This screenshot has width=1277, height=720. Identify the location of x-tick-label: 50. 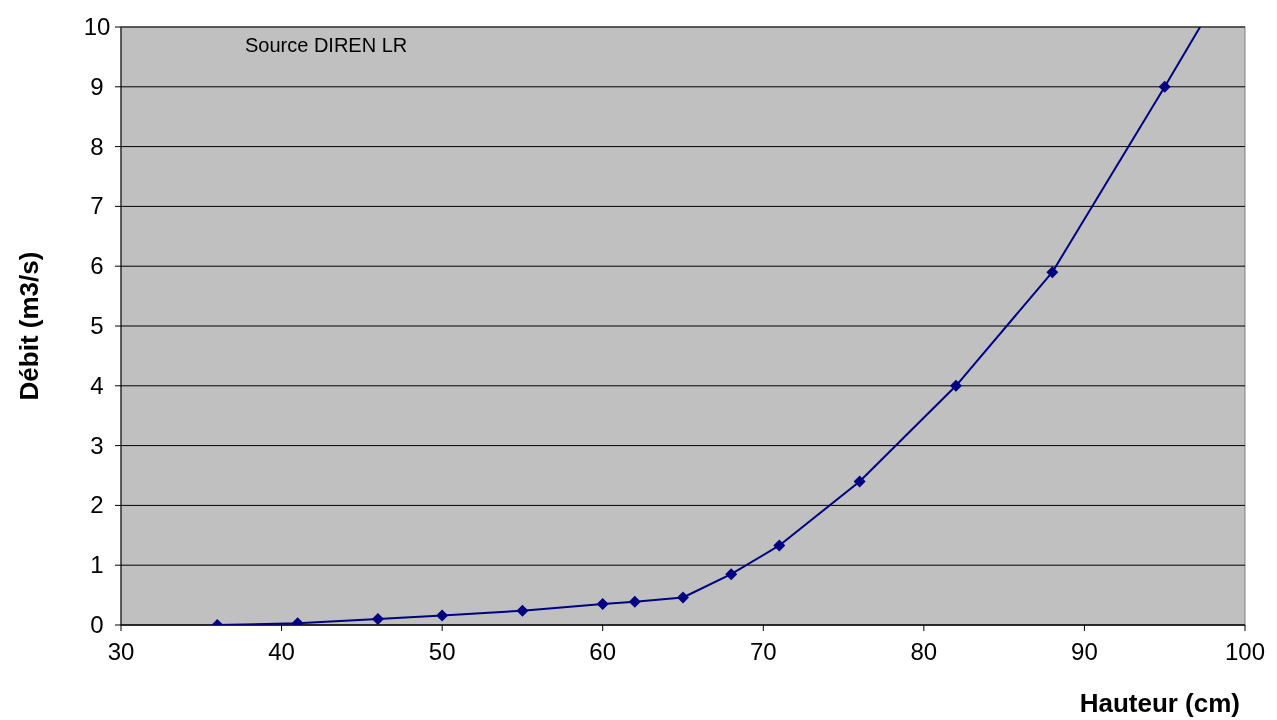
(442, 651).